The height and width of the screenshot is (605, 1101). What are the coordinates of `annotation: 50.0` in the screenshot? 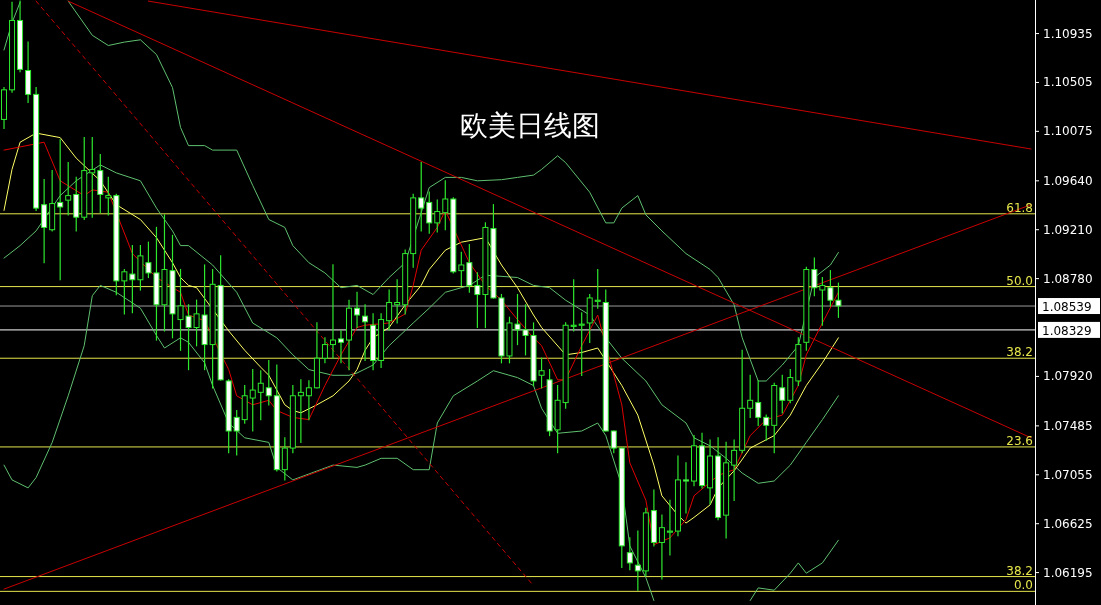 It's located at (1019, 280).